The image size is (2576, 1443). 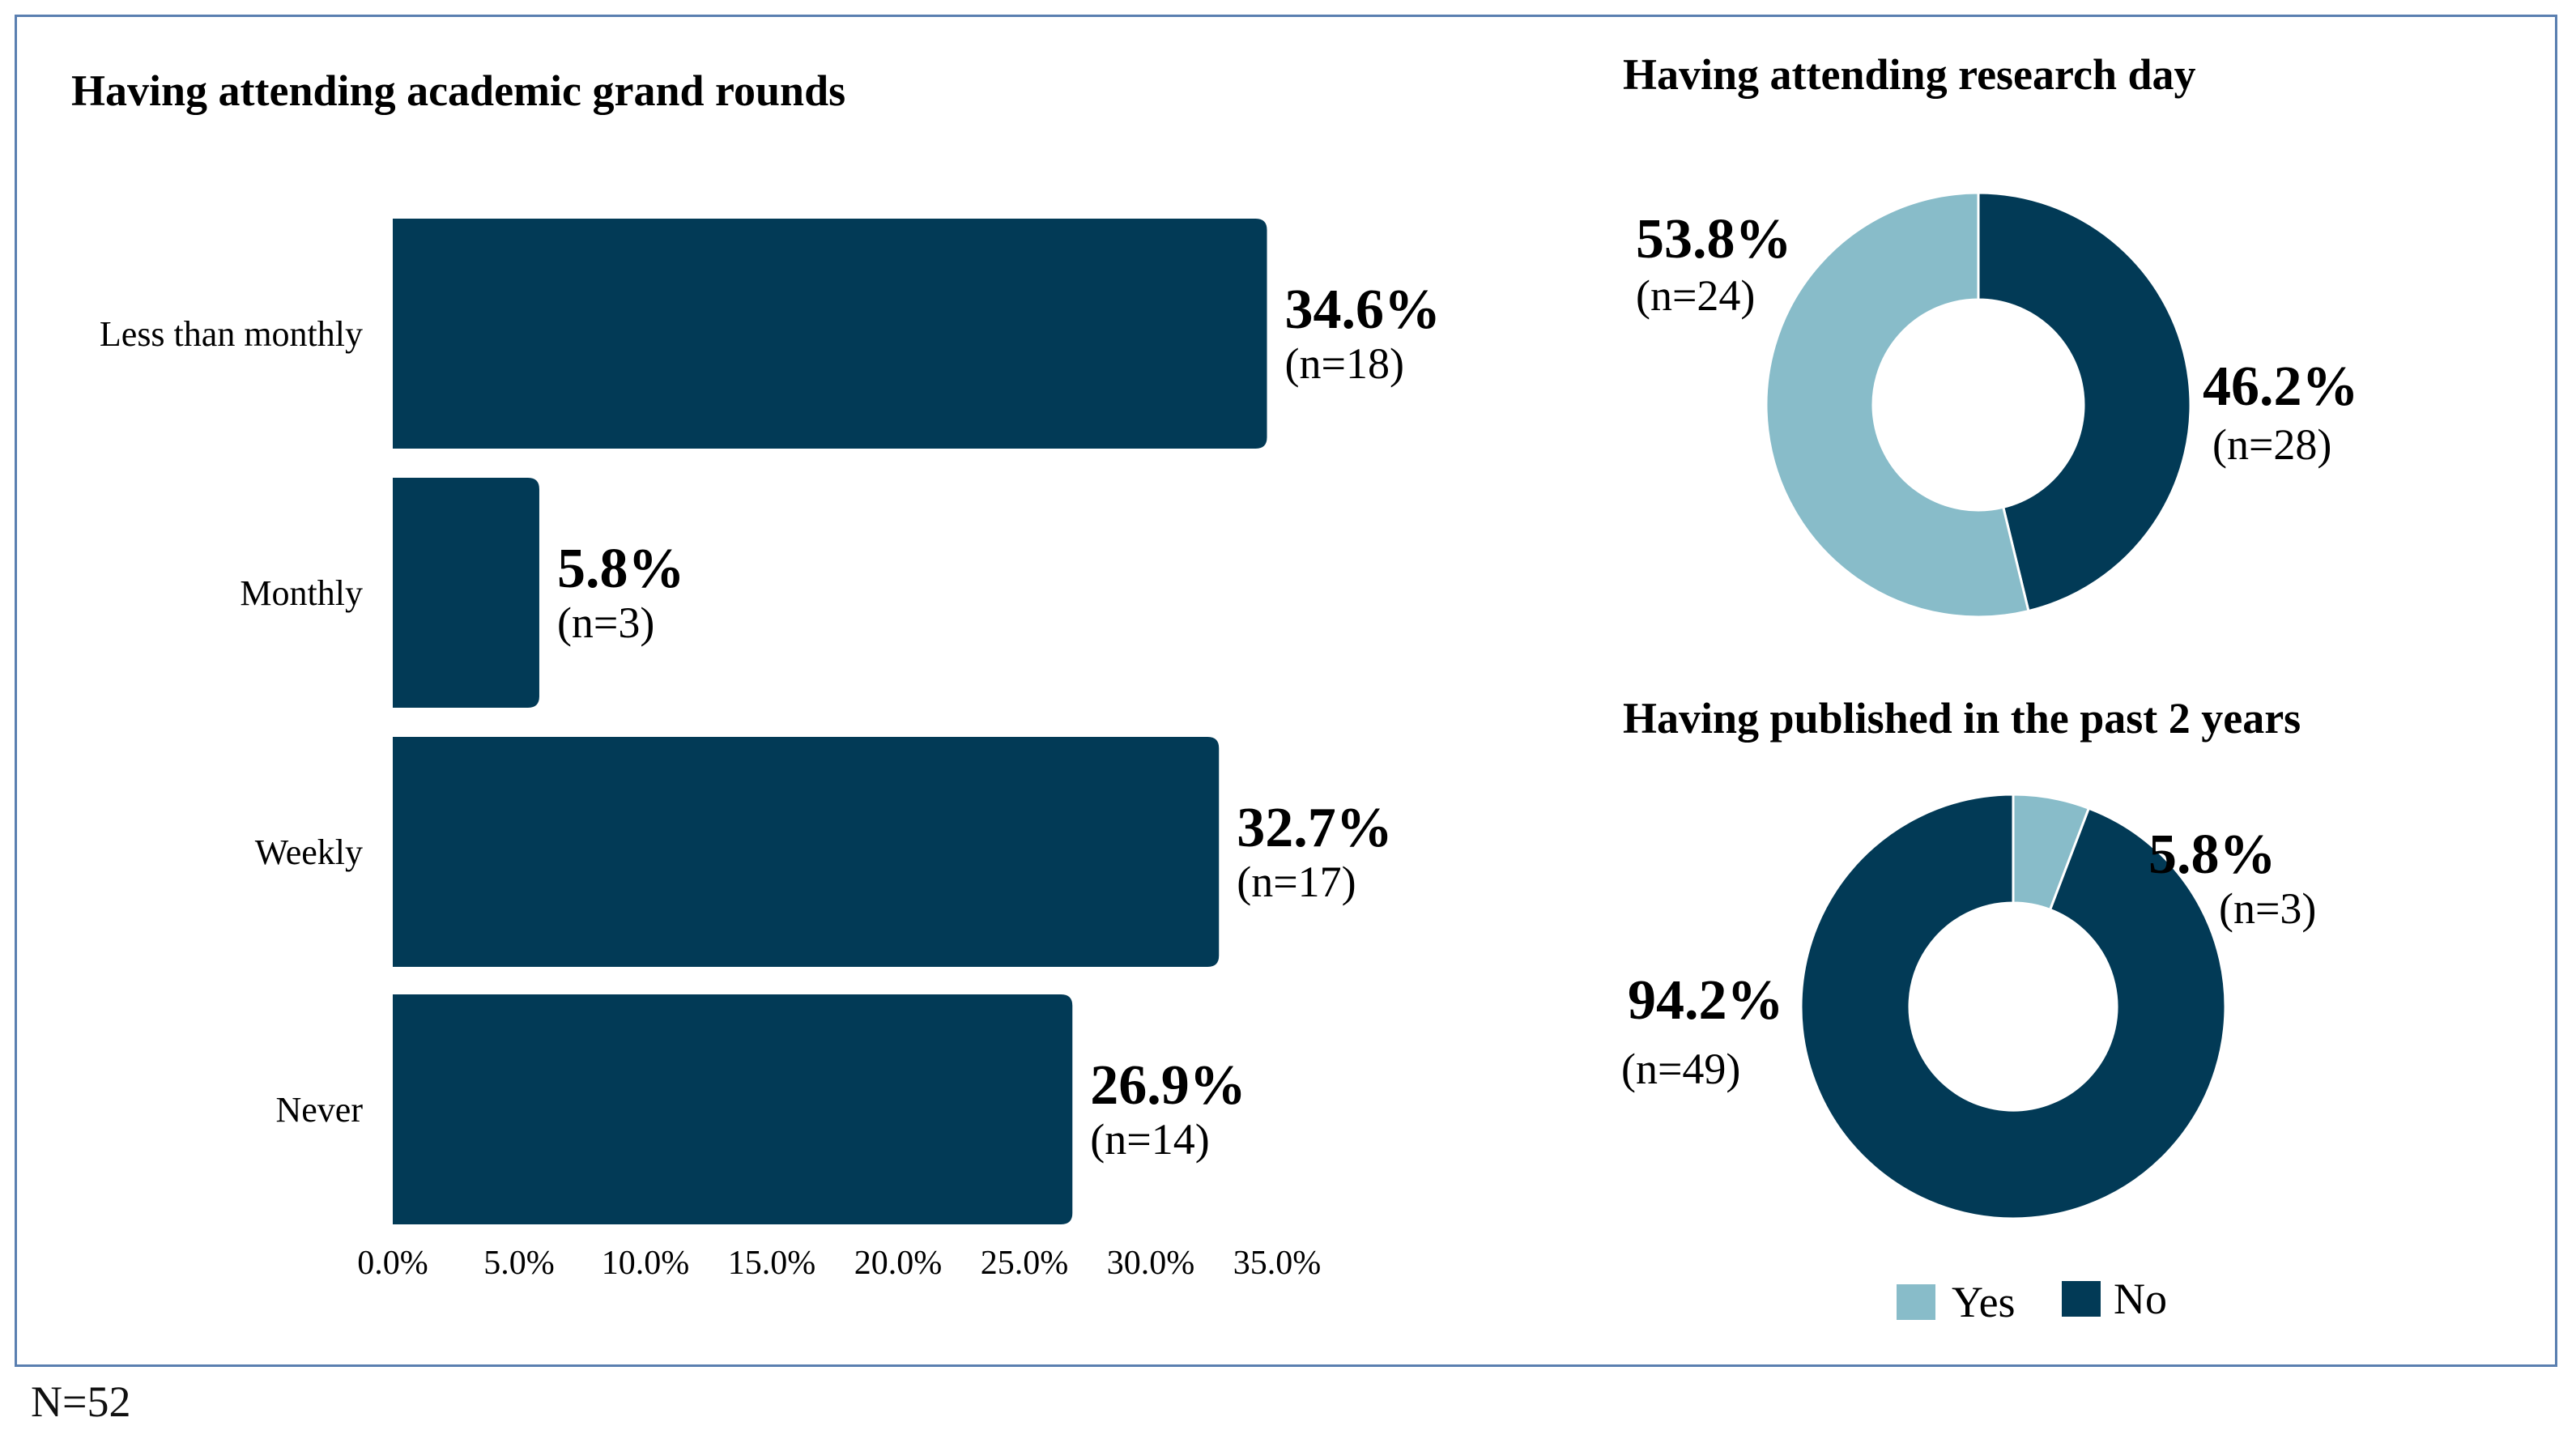 I want to click on bar-never, so click(x=733, y=1109).